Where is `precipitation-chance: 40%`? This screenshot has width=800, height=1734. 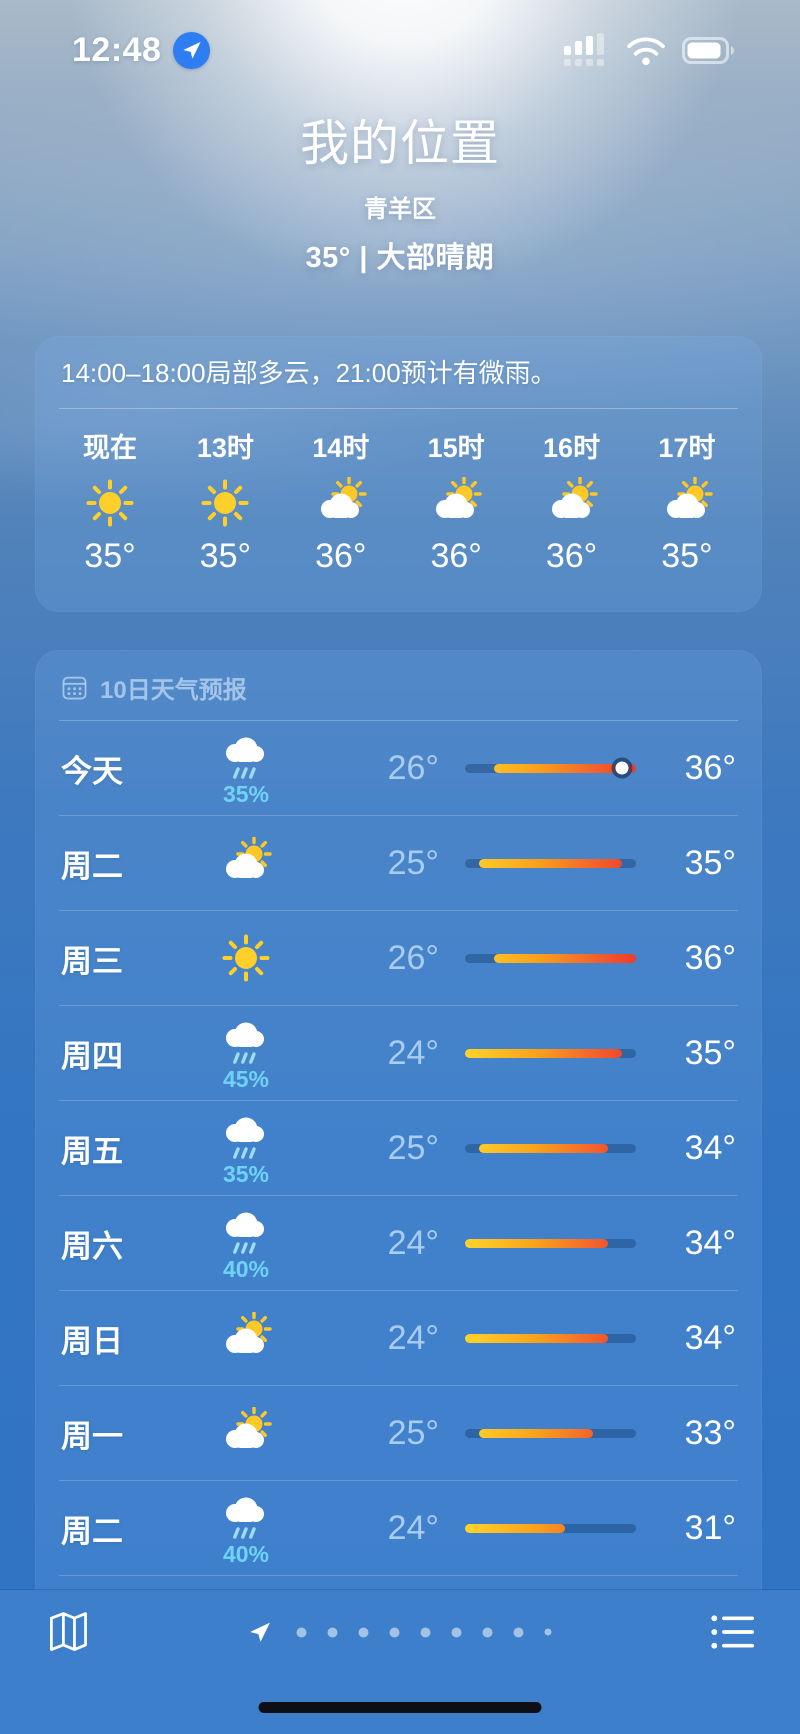
precipitation-chance: 40% is located at coordinates (246, 1553).